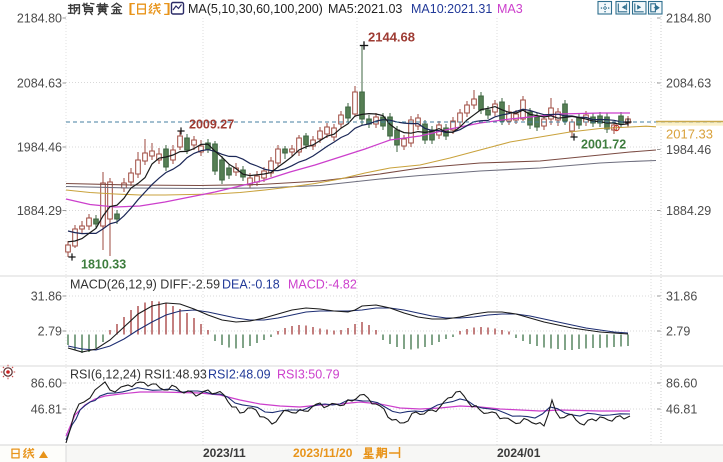 Image resolution: width=723 pixels, height=462 pixels. Describe the element at coordinates (255, 9) in the screenshot. I see `svg-text: MA(5,10,30,60,100,200)` at that location.